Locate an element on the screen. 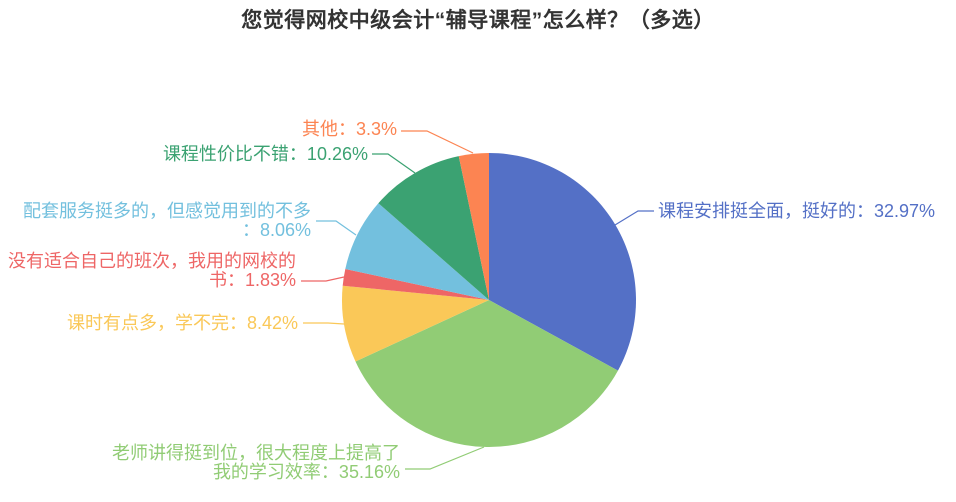 Image resolution: width=956 pixels, height=502 pixels. slice-label-1: 老师讲得挺到位，很大程度上提高了 我的学习效率：35.16% is located at coordinates (256, 463).